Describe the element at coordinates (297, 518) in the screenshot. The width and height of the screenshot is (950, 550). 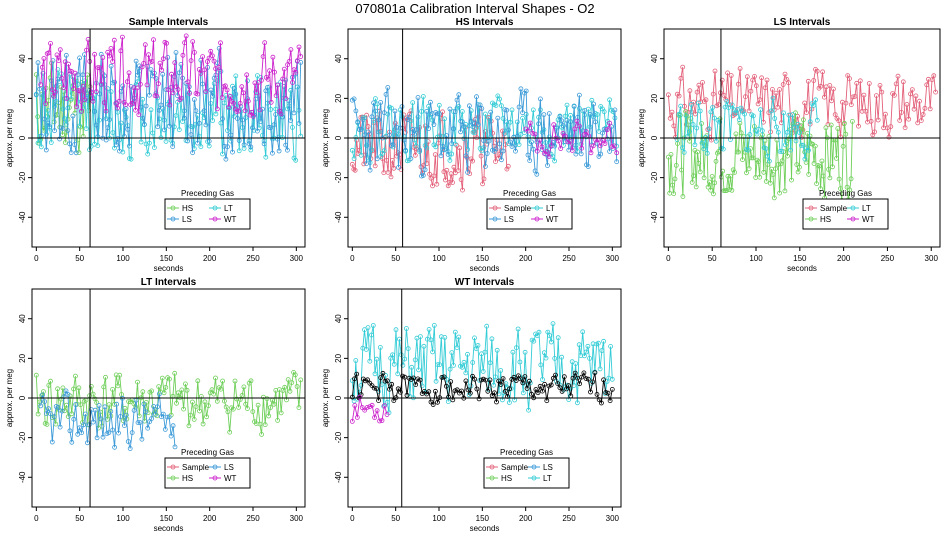
I see `x-tick-label: 300` at that location.